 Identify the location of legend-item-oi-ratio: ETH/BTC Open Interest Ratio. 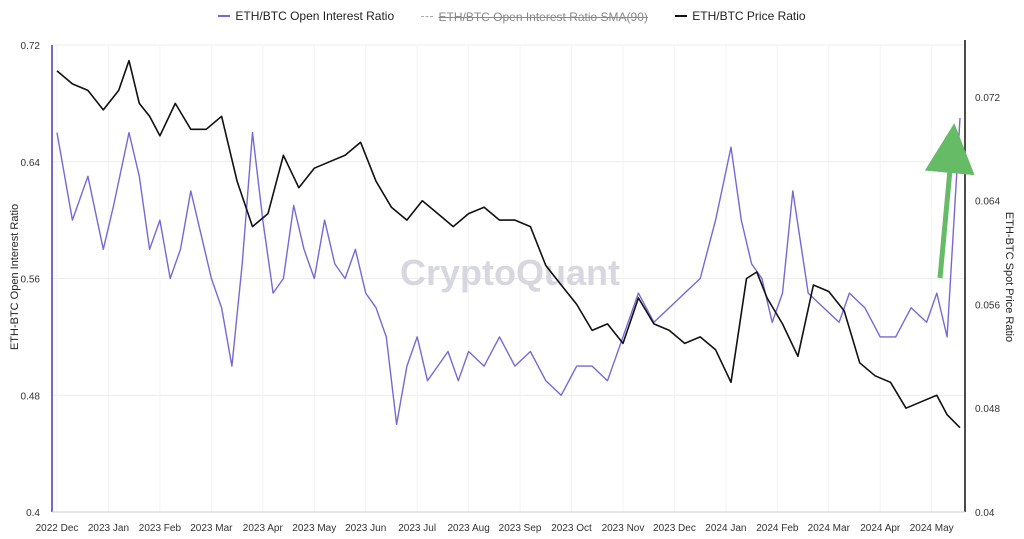
(306, 16).